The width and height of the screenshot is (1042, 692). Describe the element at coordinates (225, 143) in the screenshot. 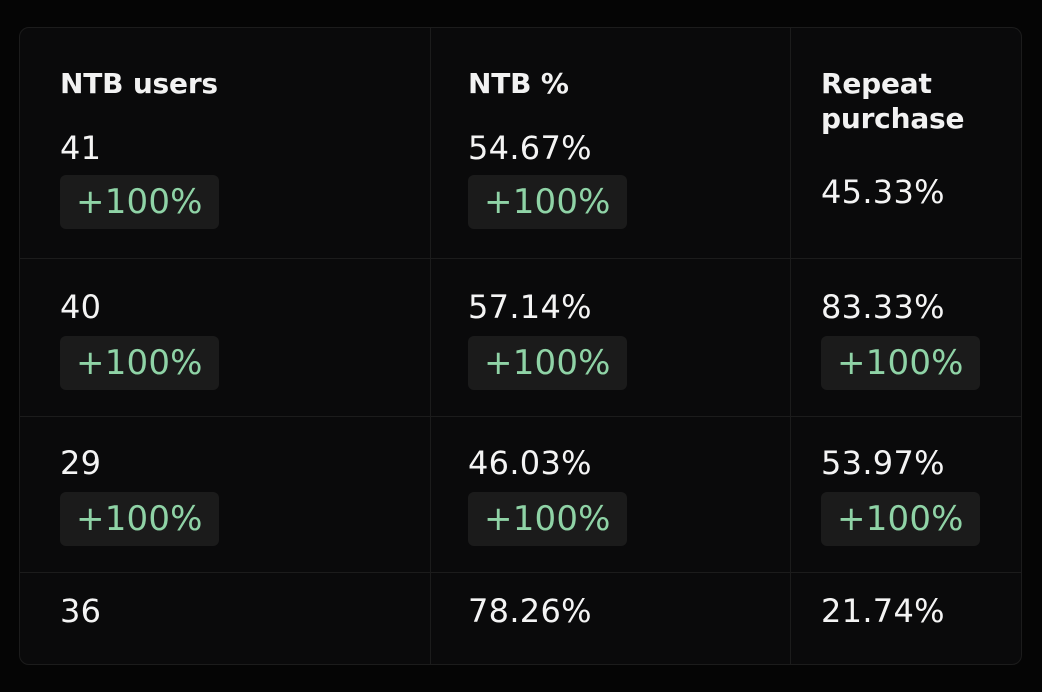

I see `ntb-users-cell: NTB users 41 +100%` at that location.